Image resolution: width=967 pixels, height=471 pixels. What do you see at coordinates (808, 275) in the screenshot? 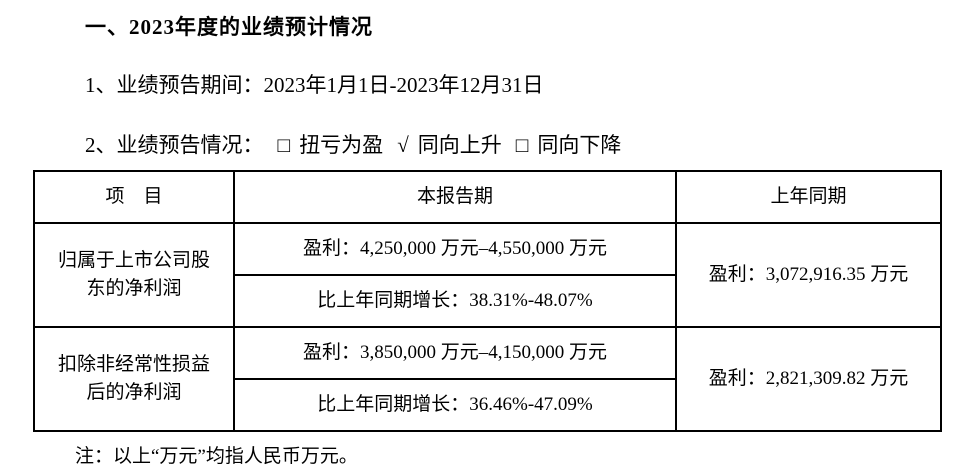
I see `row1-prior-profit: 盈利：3,072,916.35 万元` at bounding box center [808, 275].